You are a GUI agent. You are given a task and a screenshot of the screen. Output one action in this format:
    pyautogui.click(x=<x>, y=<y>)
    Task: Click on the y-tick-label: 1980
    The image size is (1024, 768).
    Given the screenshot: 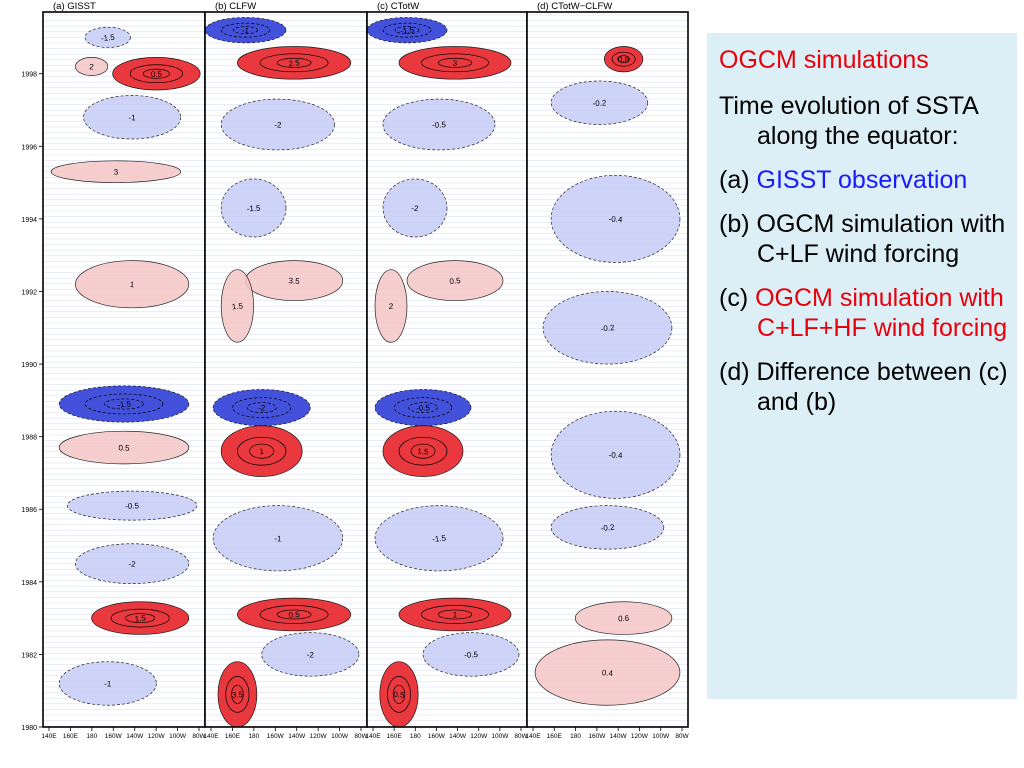 What is the action you would take?
    pyautogui.click(x=29, y=728)
    